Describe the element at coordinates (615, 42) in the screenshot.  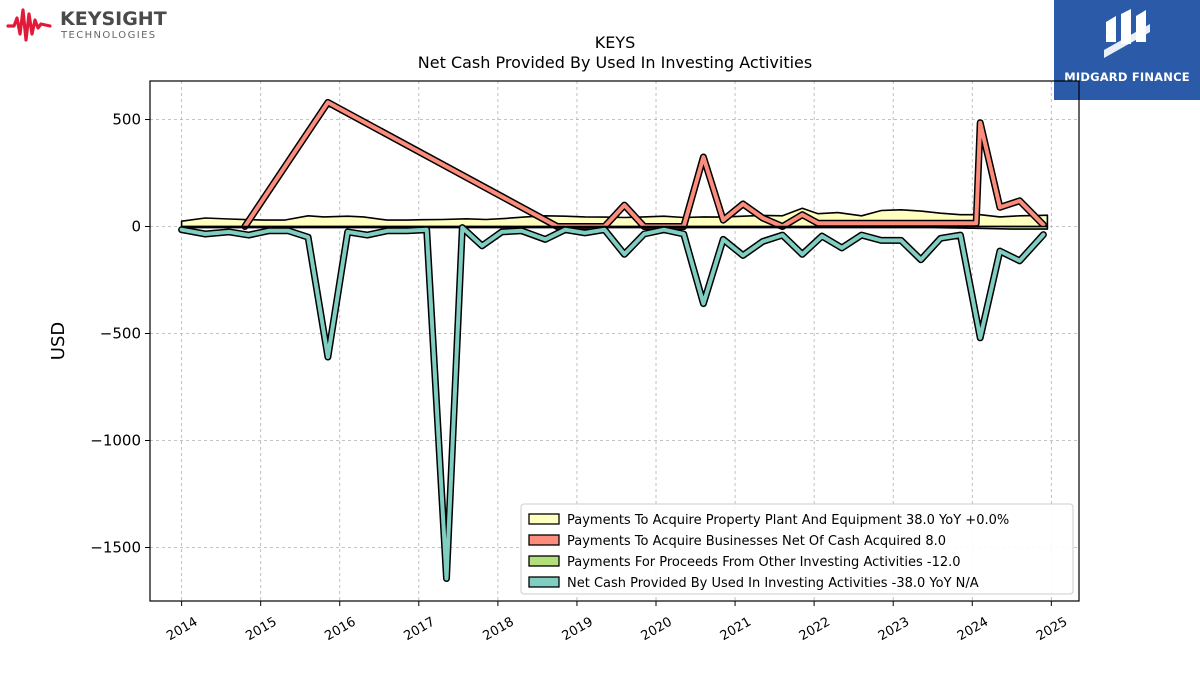
I see `chart-title: KEYS` at that location.